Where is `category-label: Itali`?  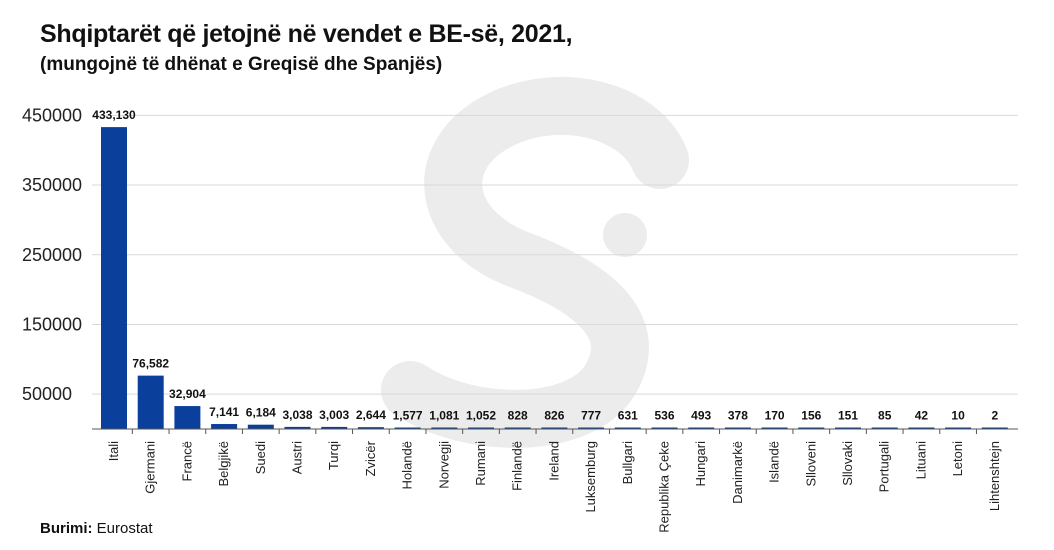
category-label: Itali is located at coordinates (113, 451).